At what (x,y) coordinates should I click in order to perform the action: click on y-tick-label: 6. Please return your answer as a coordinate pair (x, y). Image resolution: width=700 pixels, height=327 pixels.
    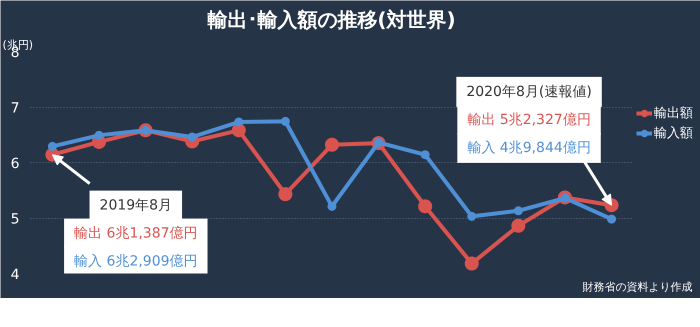
    Looking at the image, I should click on (15, 164).